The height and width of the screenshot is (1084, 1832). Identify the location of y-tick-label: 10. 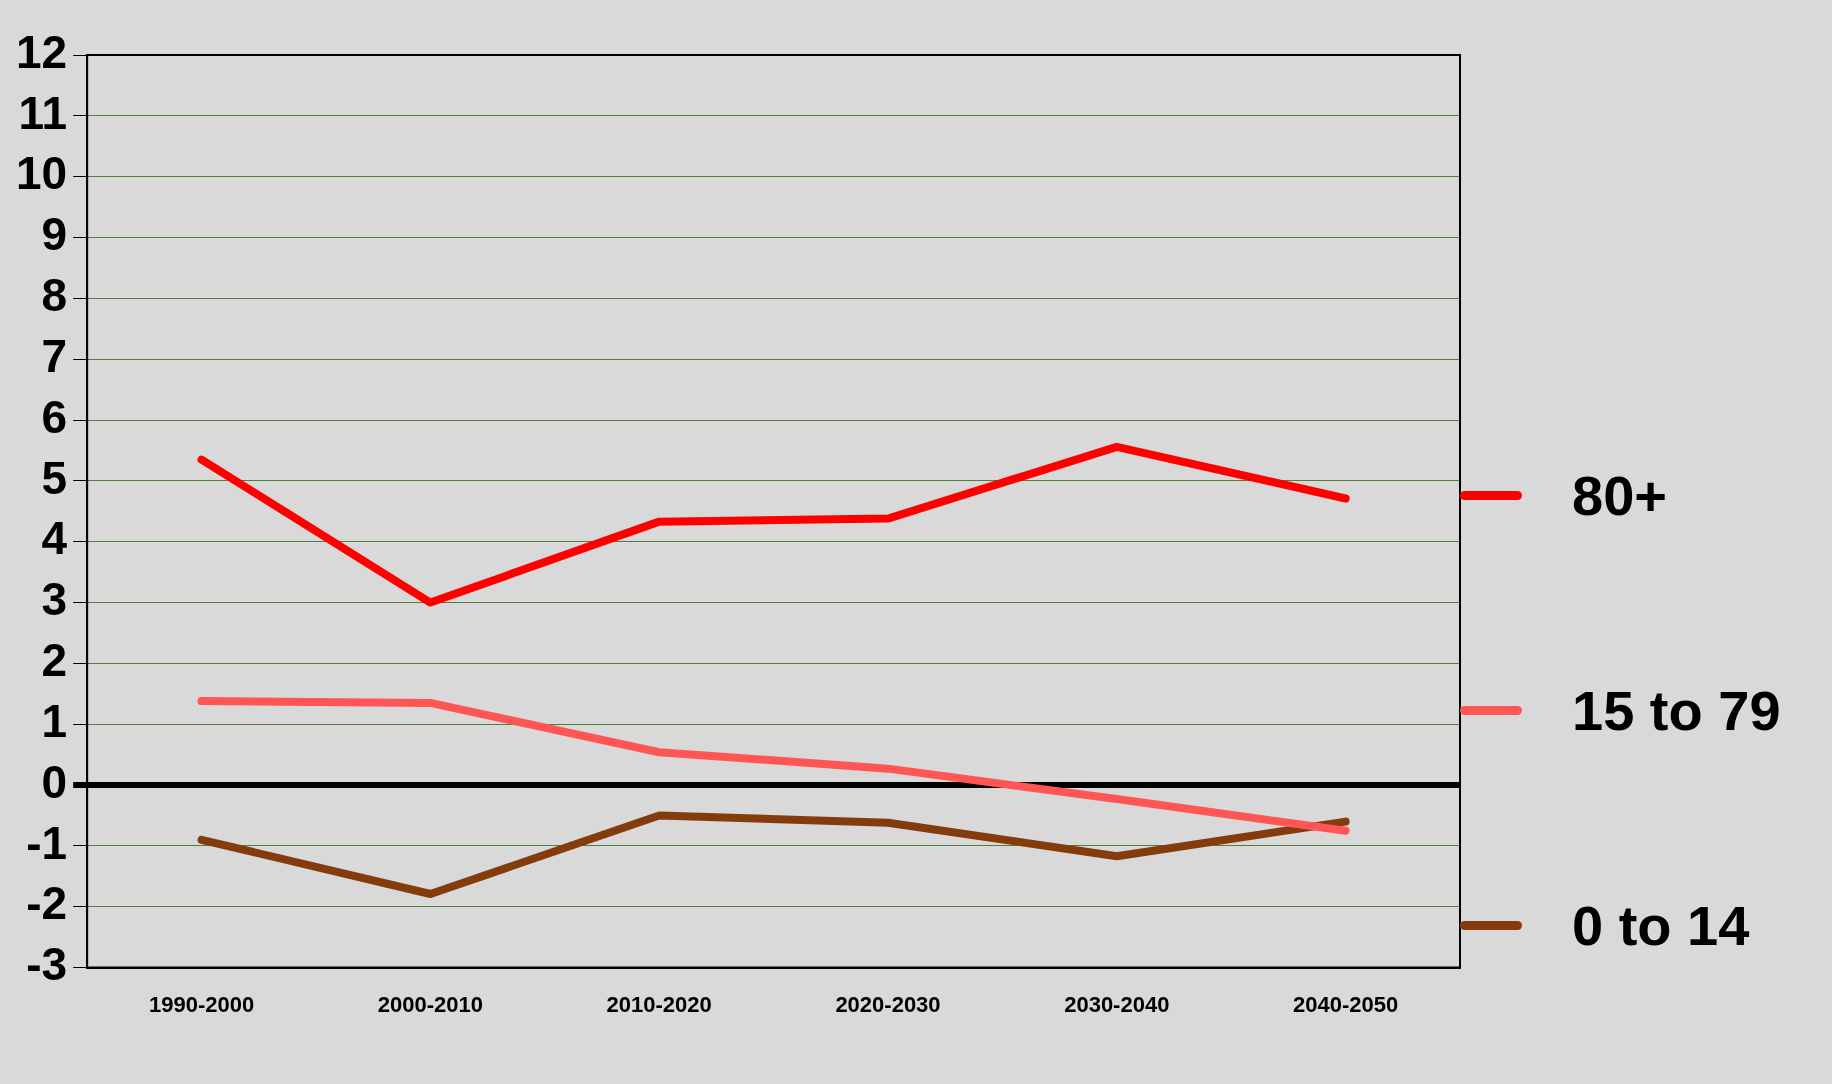
(41, 173).